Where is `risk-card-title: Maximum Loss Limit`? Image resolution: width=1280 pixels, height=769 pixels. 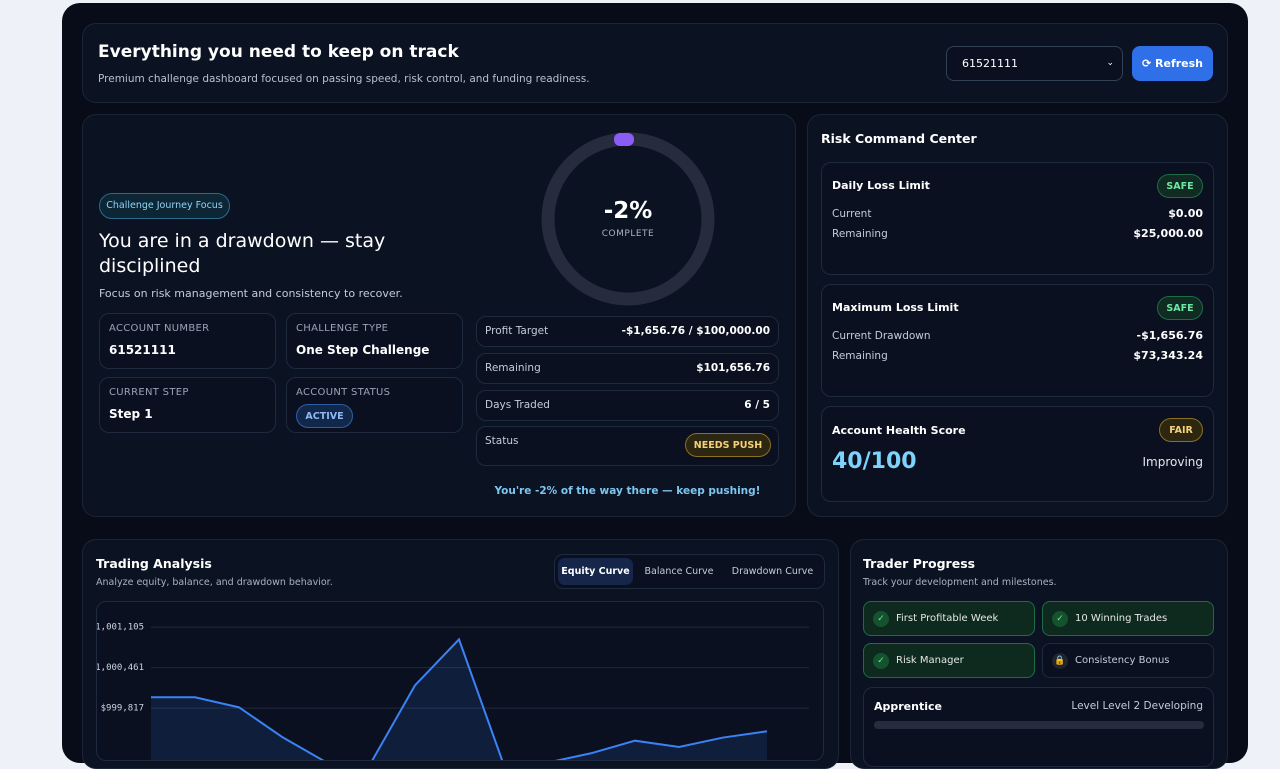
risk-card-title: Maximum Loss Limit is located at coordinates (895, 307).